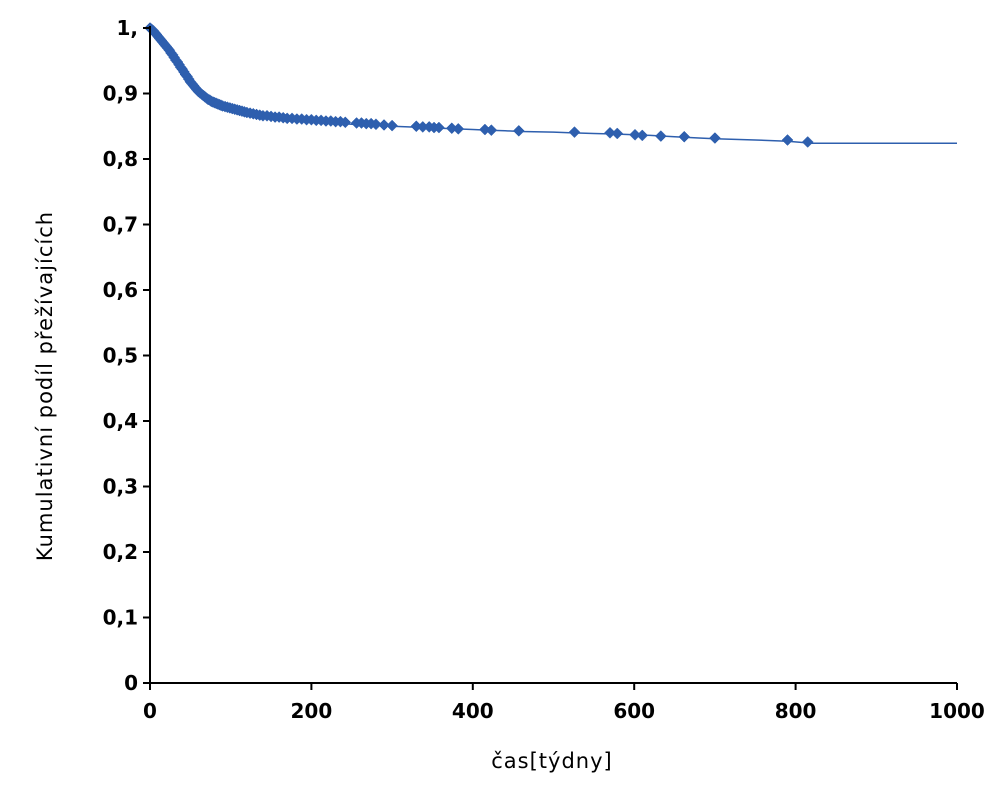  What do you see at coordinates (150, 711) in the screenshot?
I see `x-tick-label: 0` at bounding box center [150, 711].